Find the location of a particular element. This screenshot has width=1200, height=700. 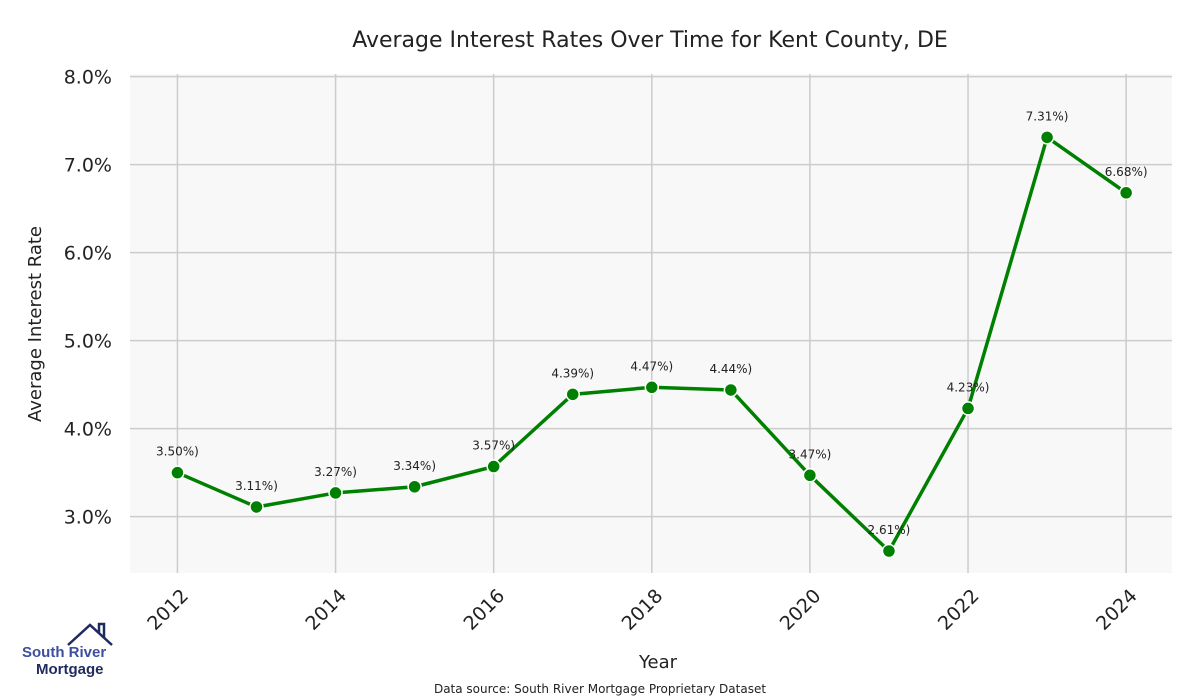

x-axis-label: Year is located at coordinates (658, 662).